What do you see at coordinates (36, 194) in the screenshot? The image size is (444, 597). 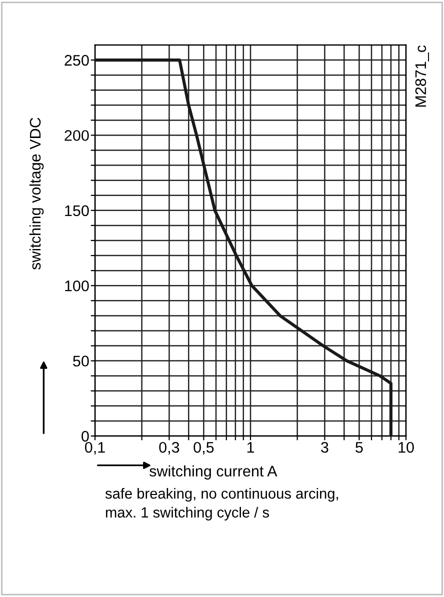 I see `y-axis-title: switching voltage VDC` at bounding box center [36, 194].